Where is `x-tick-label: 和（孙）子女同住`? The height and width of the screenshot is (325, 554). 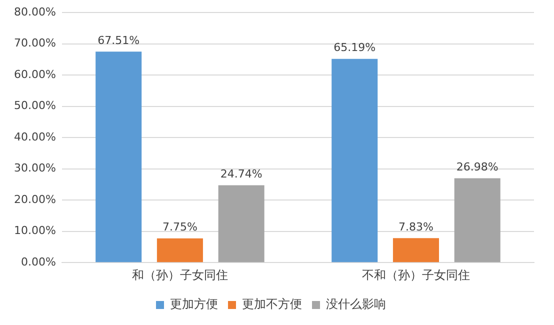
x-tick-label: 和（孙）子女同住 is located at coordinates (180, 275).